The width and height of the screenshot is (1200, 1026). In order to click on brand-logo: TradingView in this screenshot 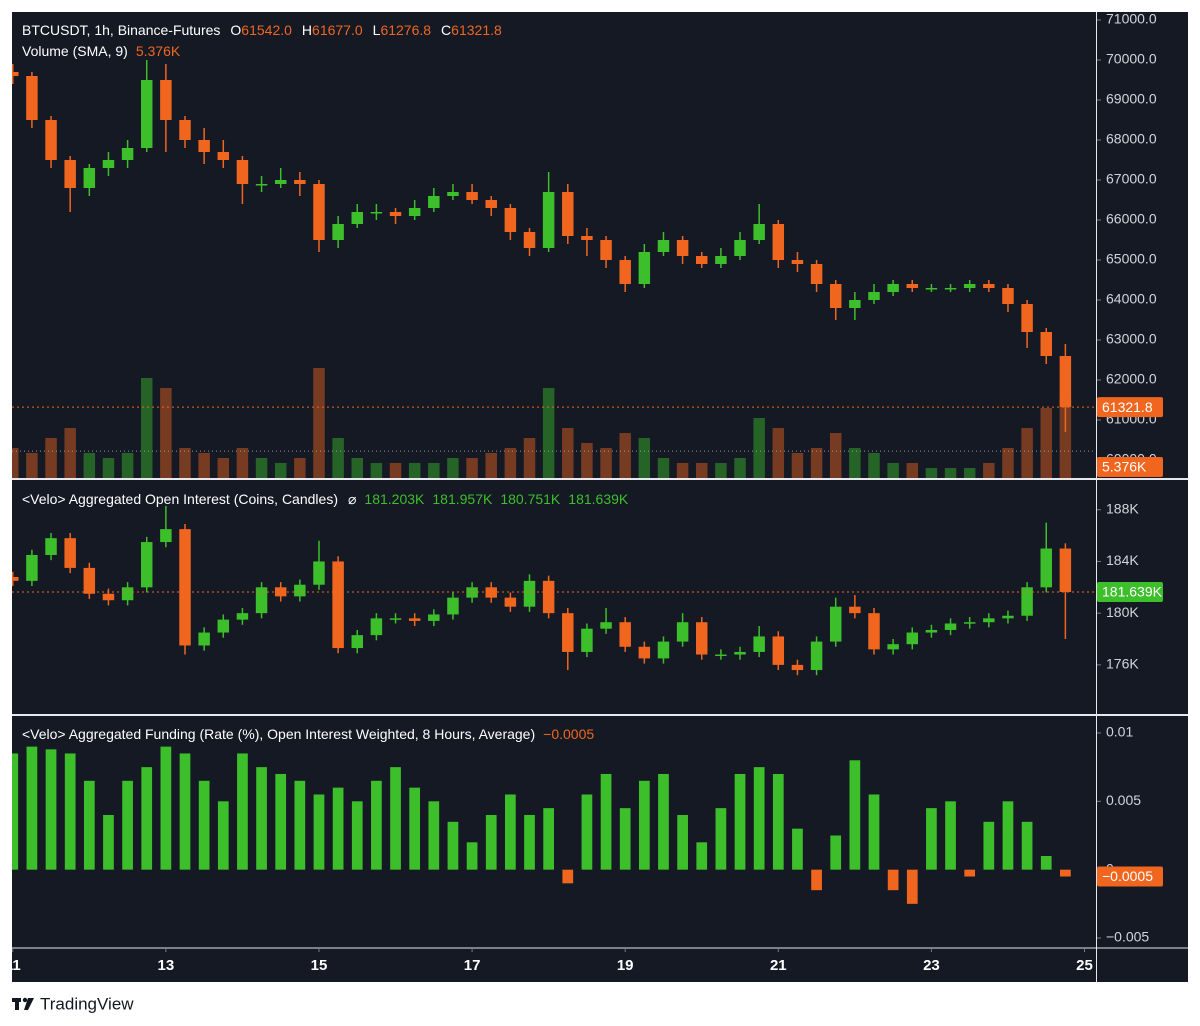, I will do `click(73, 1003)`.